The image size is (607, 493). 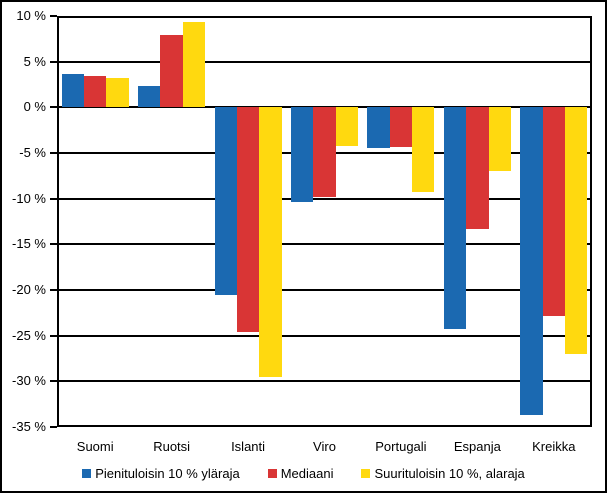 What do you see at coordinates (29, 381) in the screenshot?
I see `y-tick-label: -30 %` at bounding box center [29, 381].